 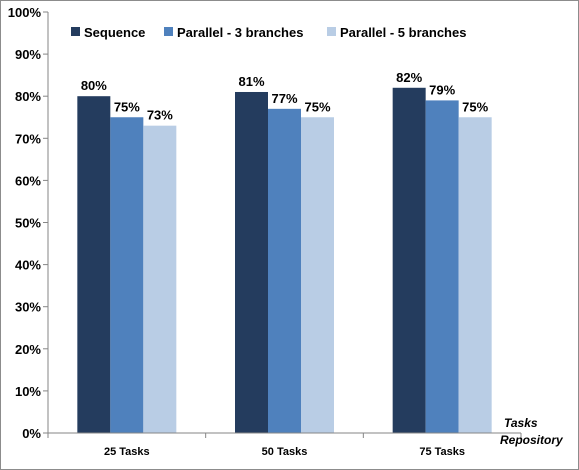 What do you see at coordinates (160, 279) in the screenshot?
I see `bar-parallel-5-branches-25-tasks` at bounding box center [160, 279].